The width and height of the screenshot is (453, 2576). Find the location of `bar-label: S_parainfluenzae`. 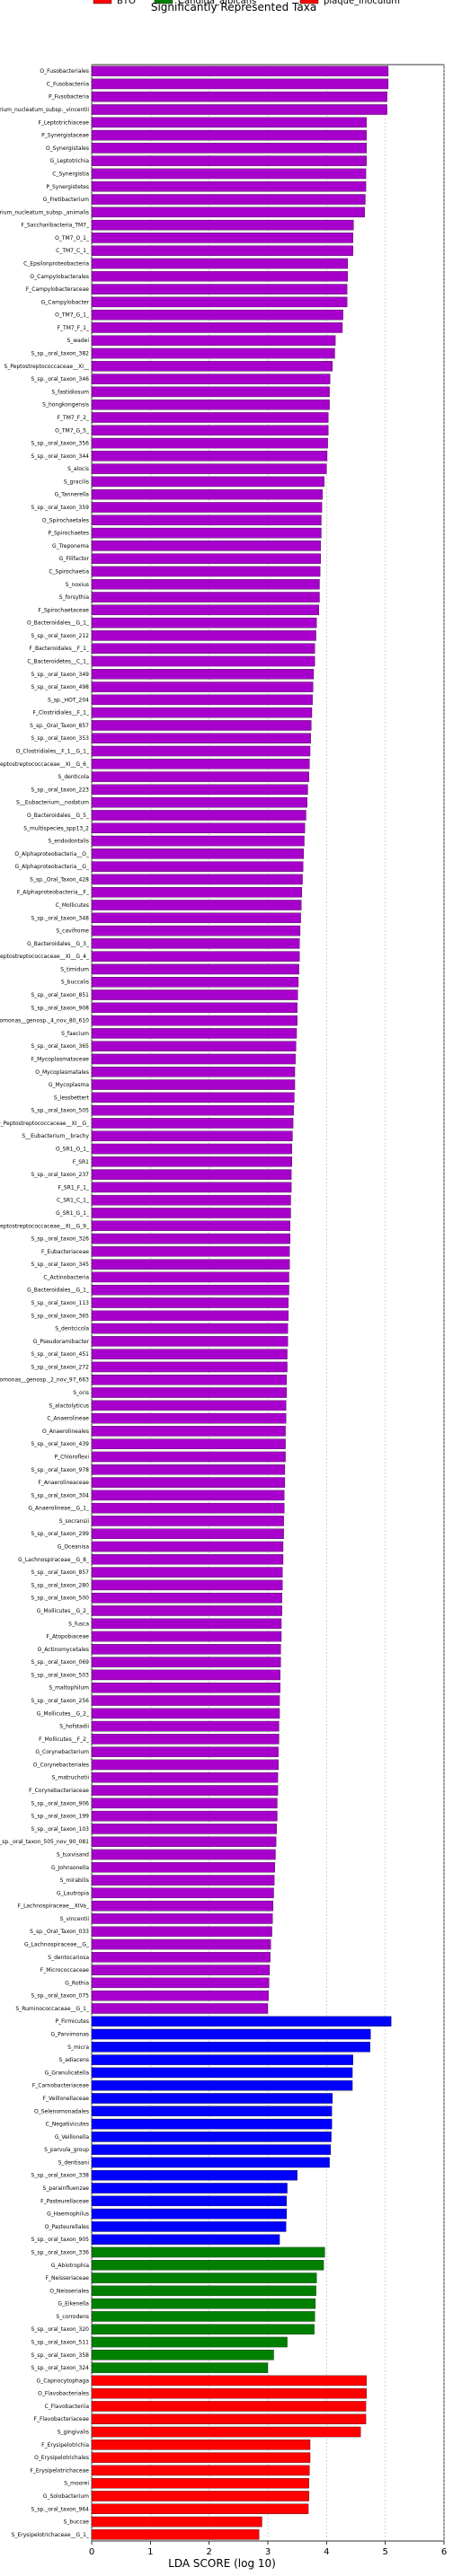

bar-label: S_parainfluenzae is located at coordinates (65, 2188).